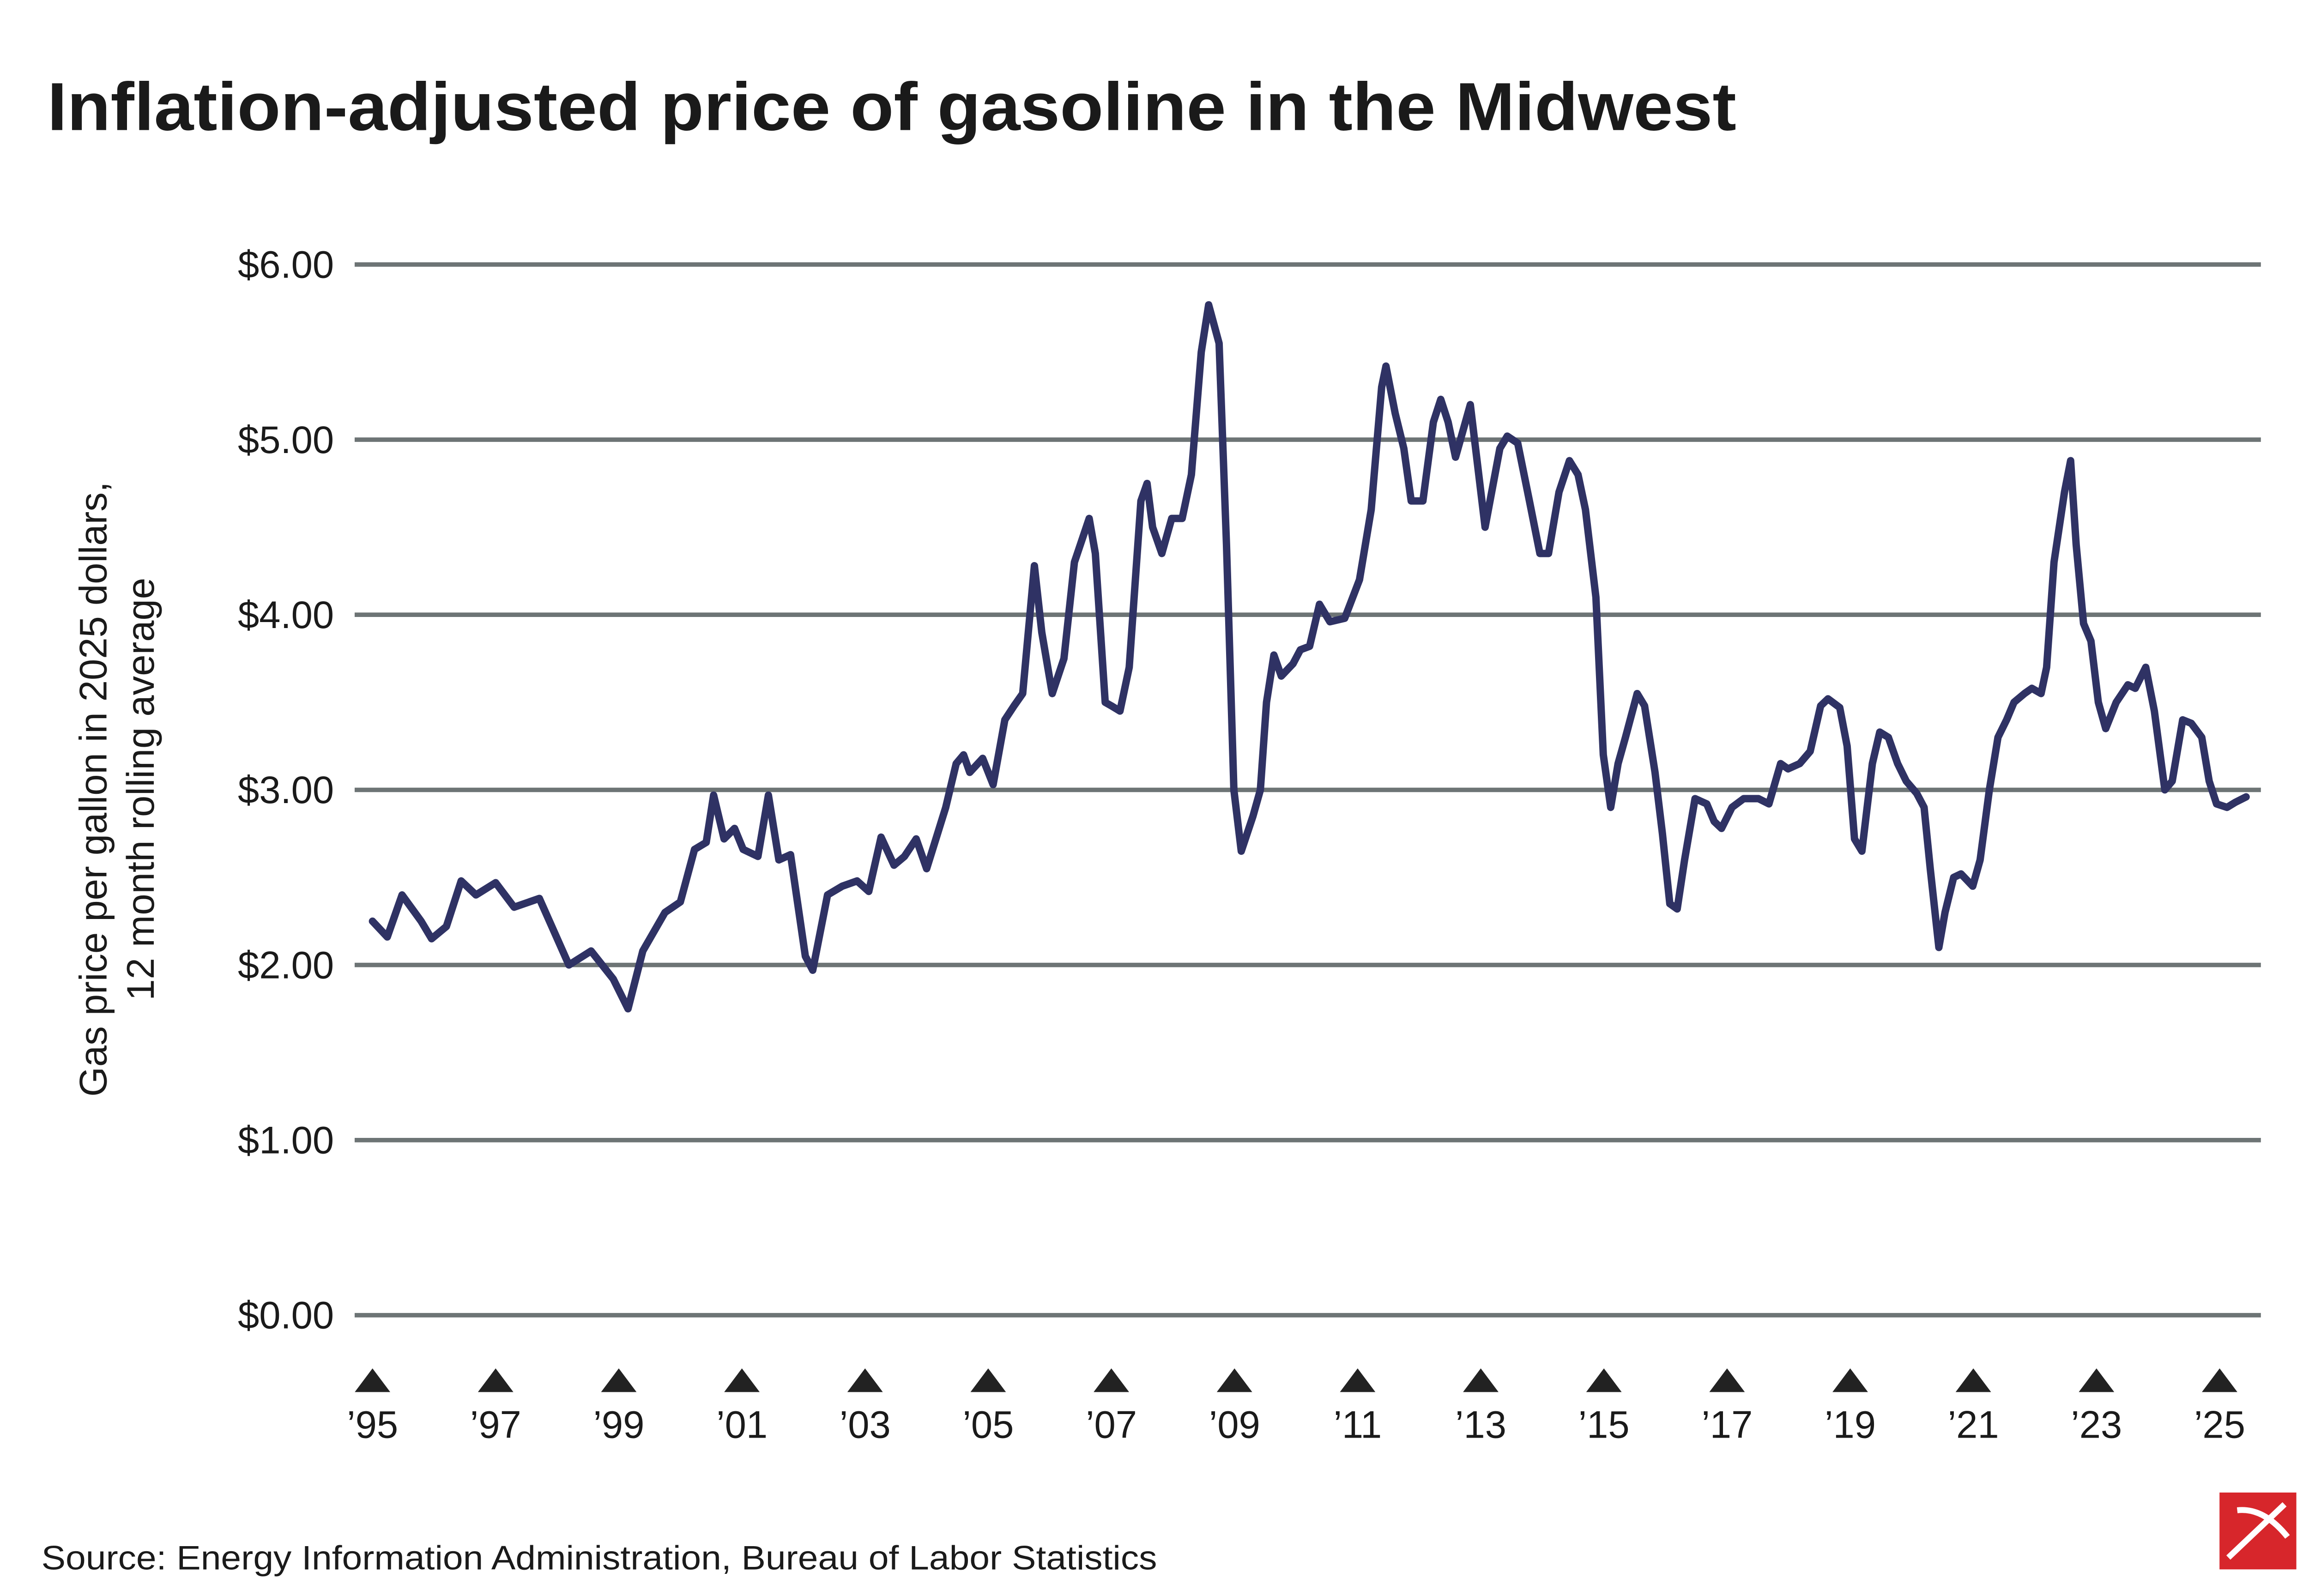 This screenshot has height=1596, width=2309. Describe the element at coordinates (1480, 1424) in the screenshot. I see `x-tick-label: ’13` at that location.